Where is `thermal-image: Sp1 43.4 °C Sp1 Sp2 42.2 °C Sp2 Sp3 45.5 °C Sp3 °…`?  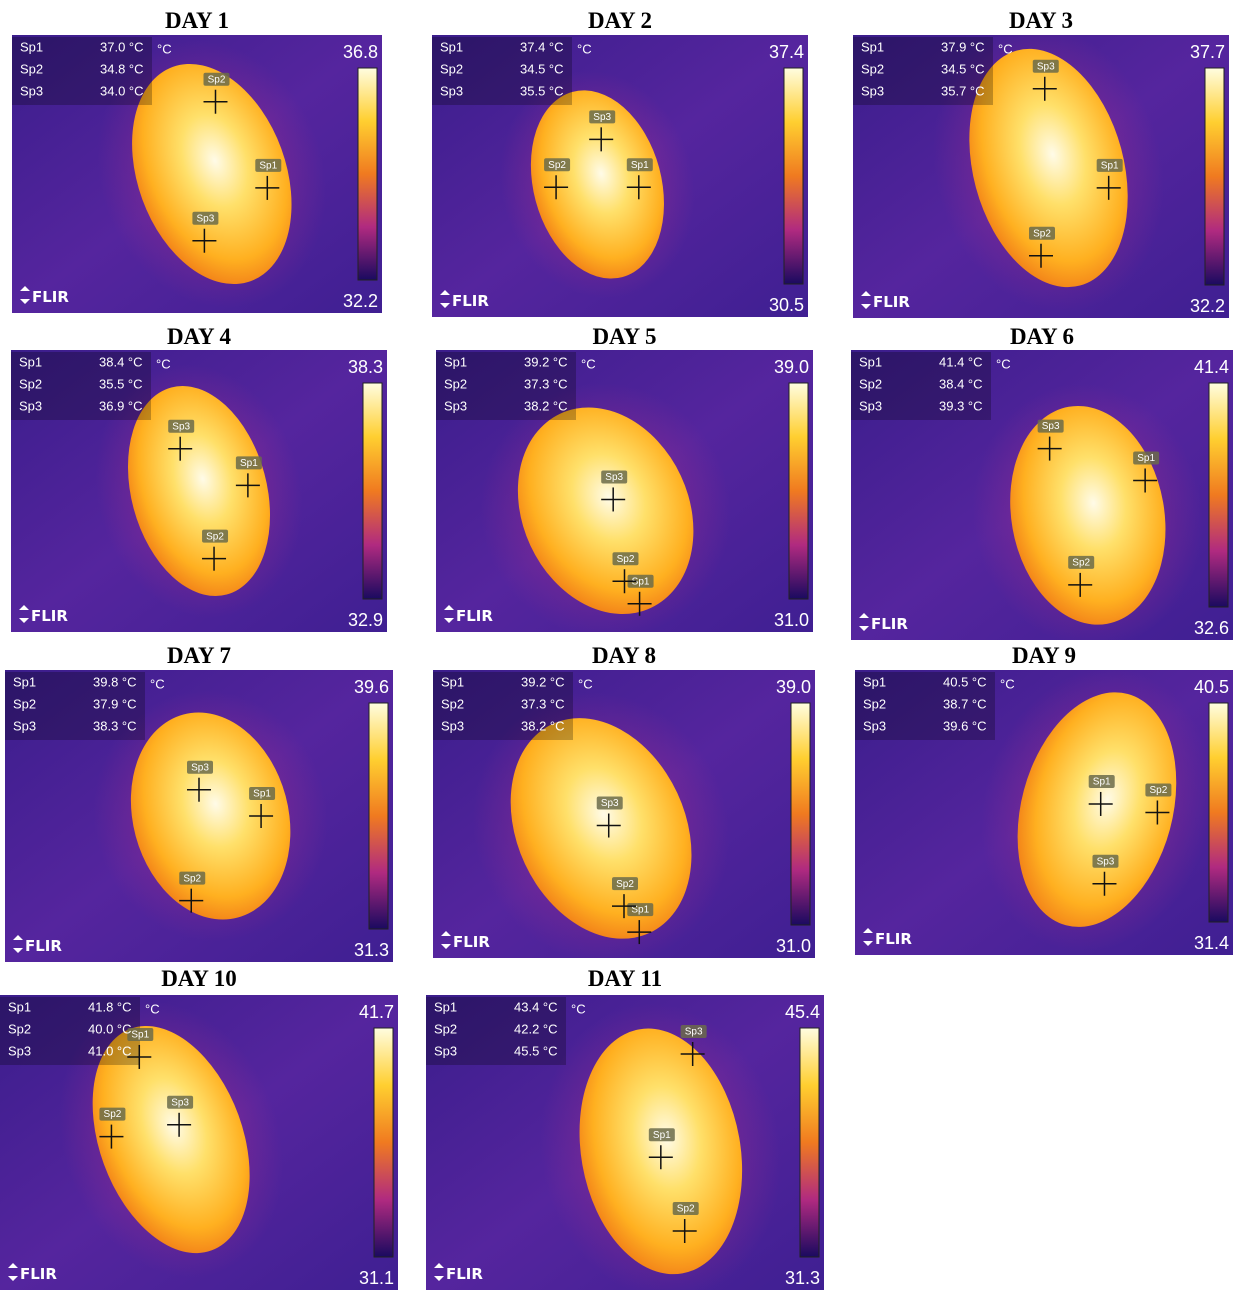 thermal-image: Sp1 43.4 °C Sp1 Sp2 42.2 °C Sp2 Sp3 45.5 °C Sp3 °… is located at coordinates (625, 1142).